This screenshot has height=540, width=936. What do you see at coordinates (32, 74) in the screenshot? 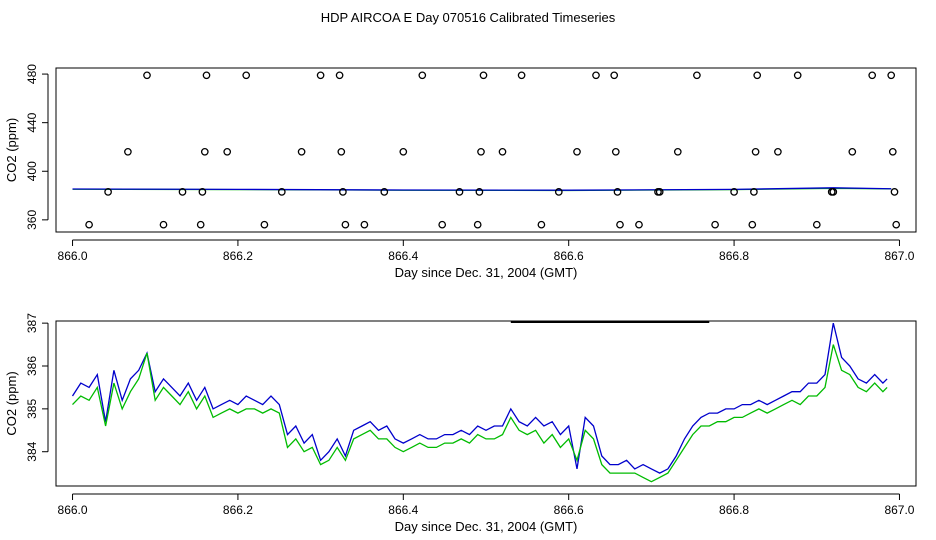
I see `y-tick-label: 480` at bounding box center [32, 74].